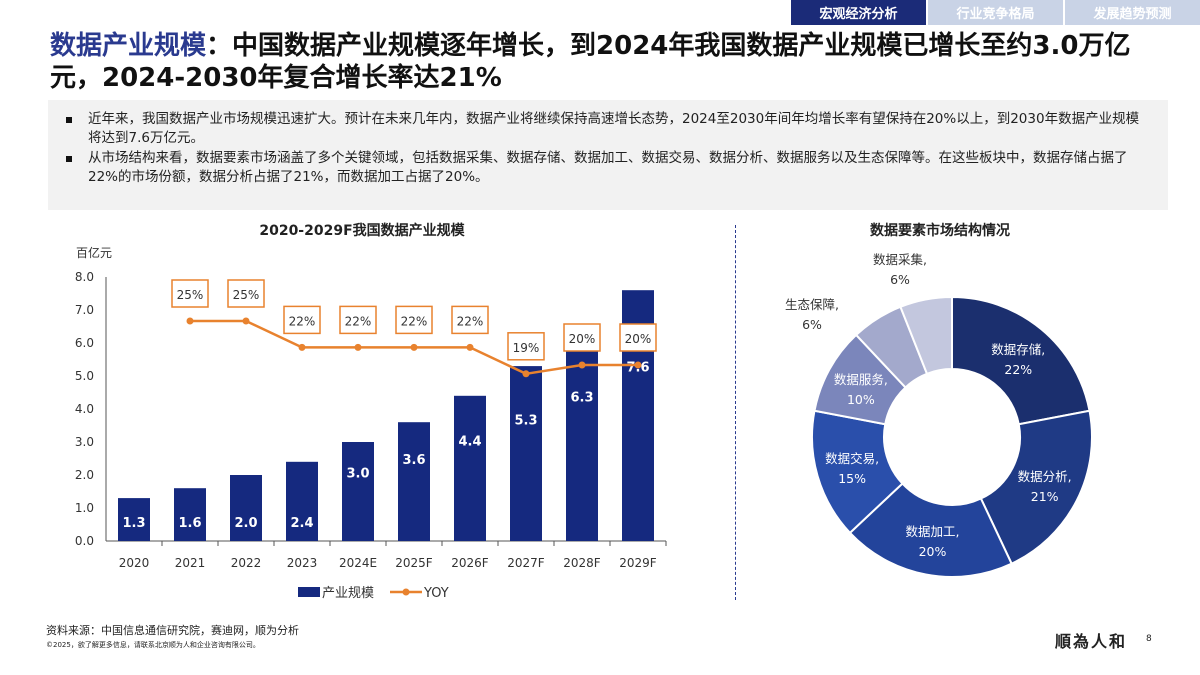 The image size is (1200, 675). What do you see at coordinates (84, 343) in the screenshot?
I see `y-tick-label: 6.0` at bounding box center [84, 343].